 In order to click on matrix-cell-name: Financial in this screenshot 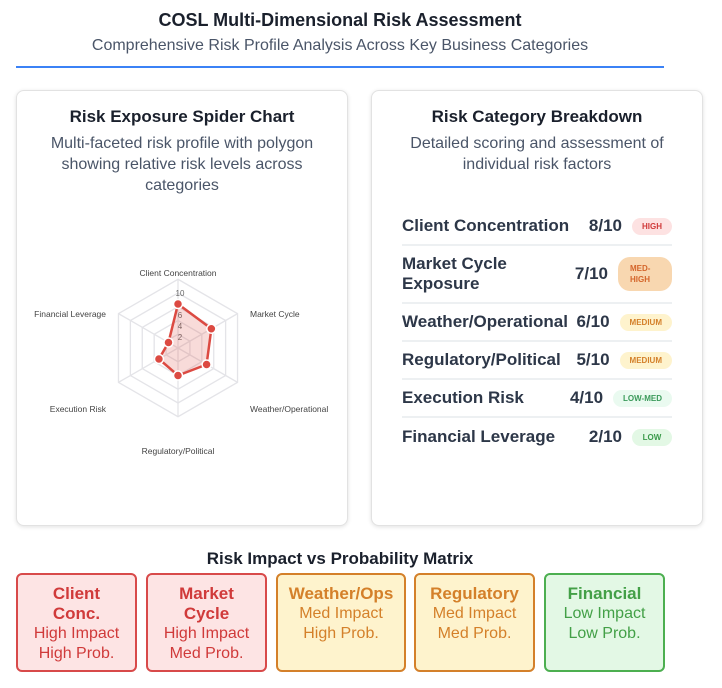, I will do `click(604, 593)`.